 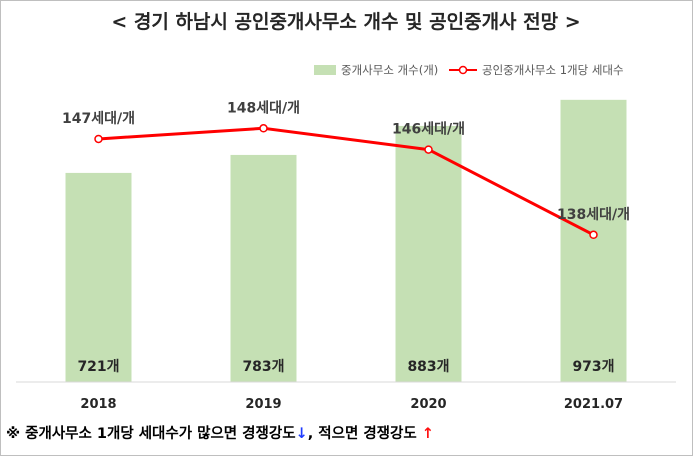 I want to click on bar-label-1: 783개, so click(x=263, y=367).